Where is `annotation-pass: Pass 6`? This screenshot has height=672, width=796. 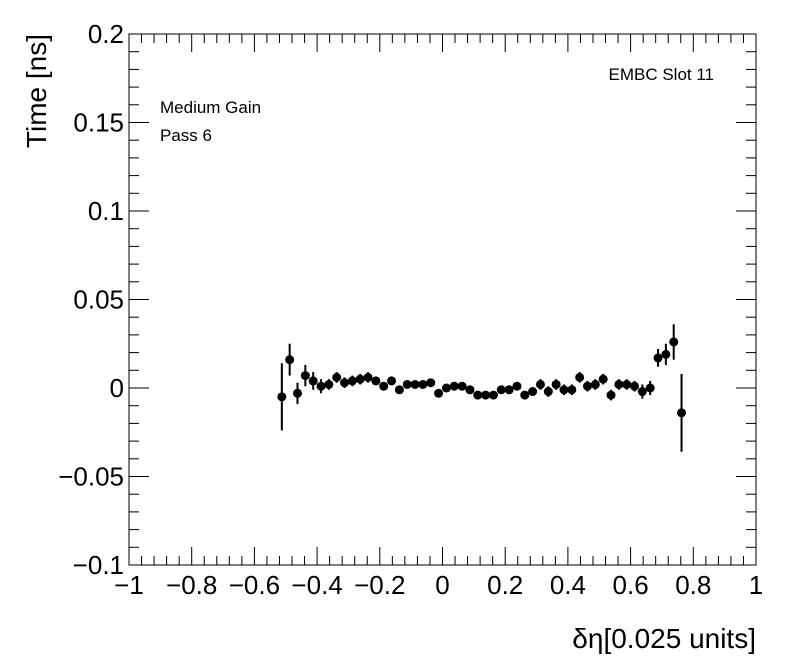
annotation-pass: Pass 6 is located at coordinates (186, 135).